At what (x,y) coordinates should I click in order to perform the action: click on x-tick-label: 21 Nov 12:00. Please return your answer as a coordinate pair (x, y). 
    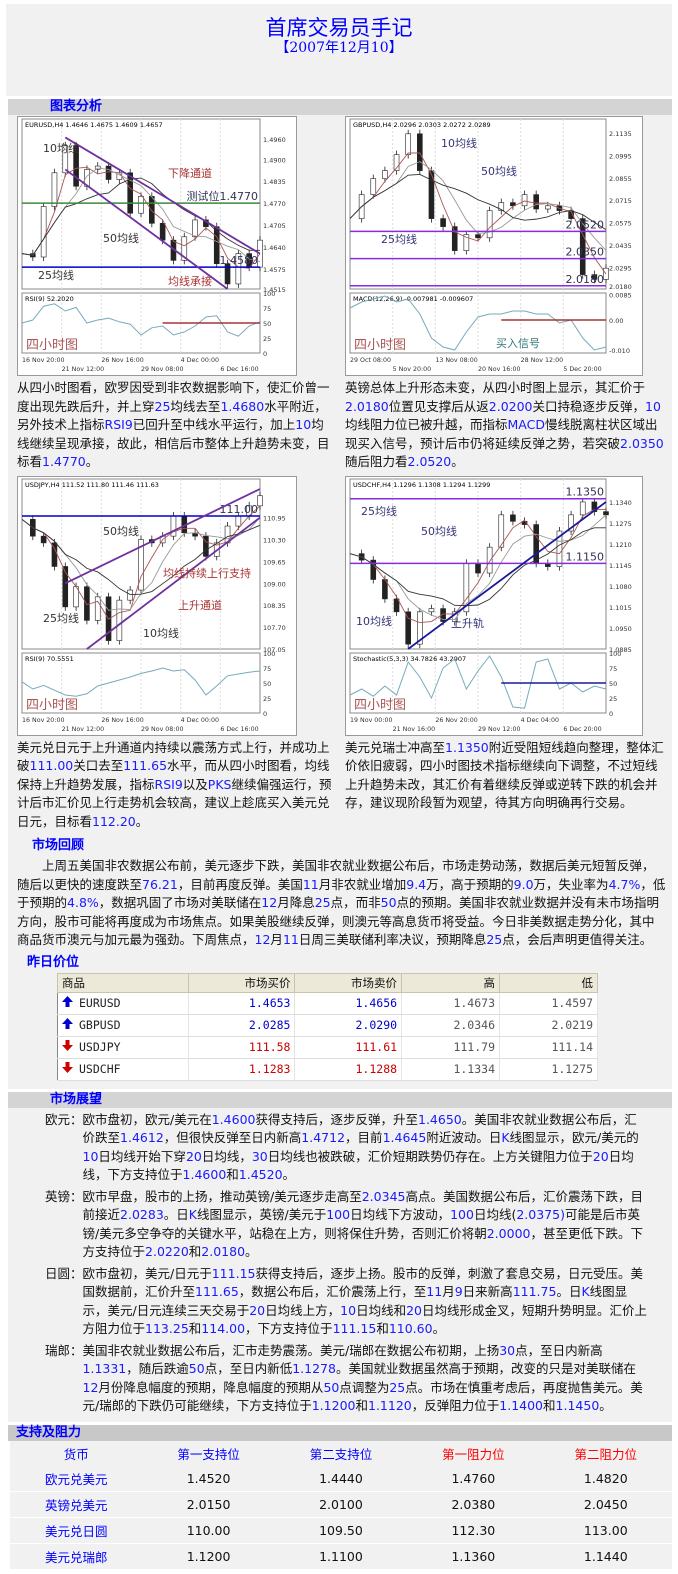
    Looking at the image, I should click on (83, 369).